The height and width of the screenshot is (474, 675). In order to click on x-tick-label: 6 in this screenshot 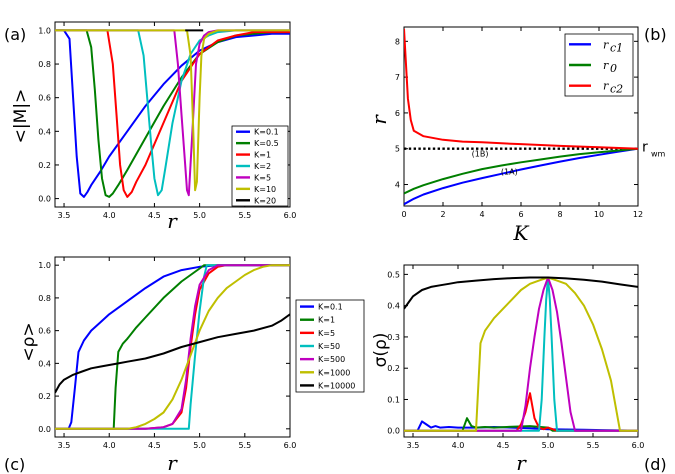, I will do `click(520, 214)`.